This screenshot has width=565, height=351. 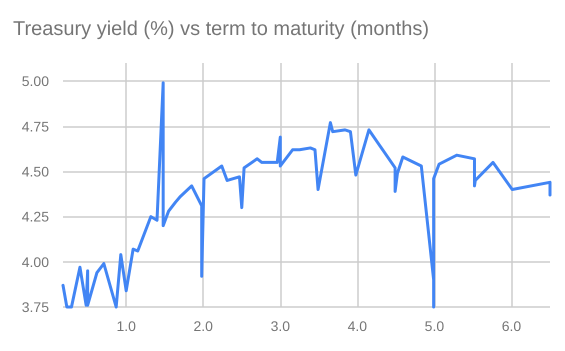 What do you see at coordinates (512, 326) in the screenshot?
I see `x-tick-label: 6.0` at bounding box center [512, 326].